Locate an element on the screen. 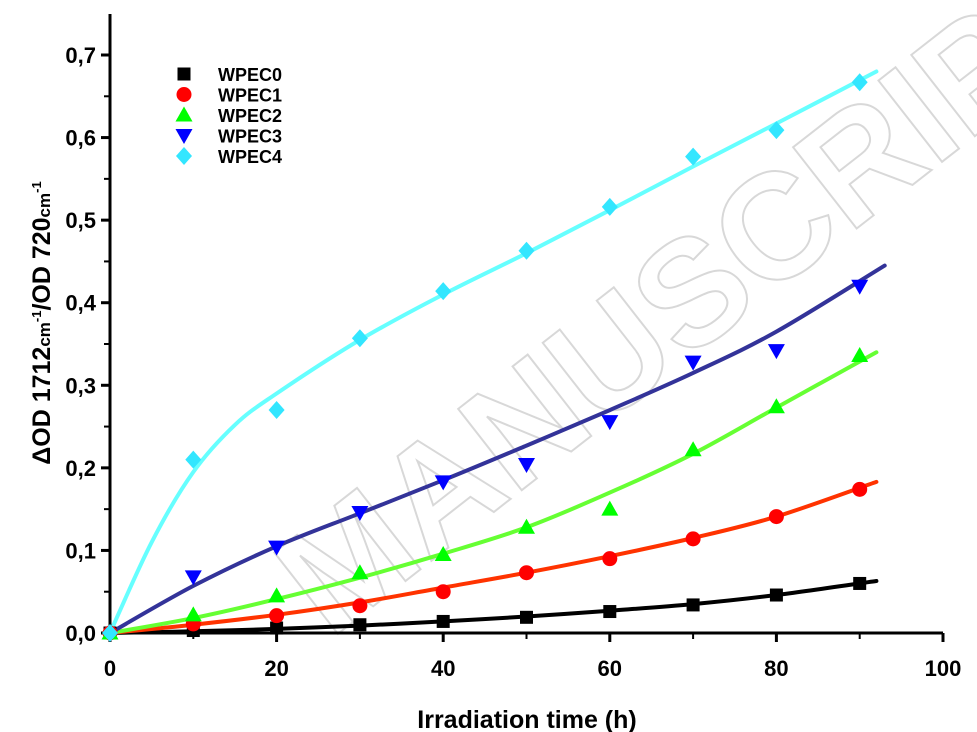 This screenshot has width=977, height=732. y-tick-label: 0,3 is located at coordinates (80, 385).